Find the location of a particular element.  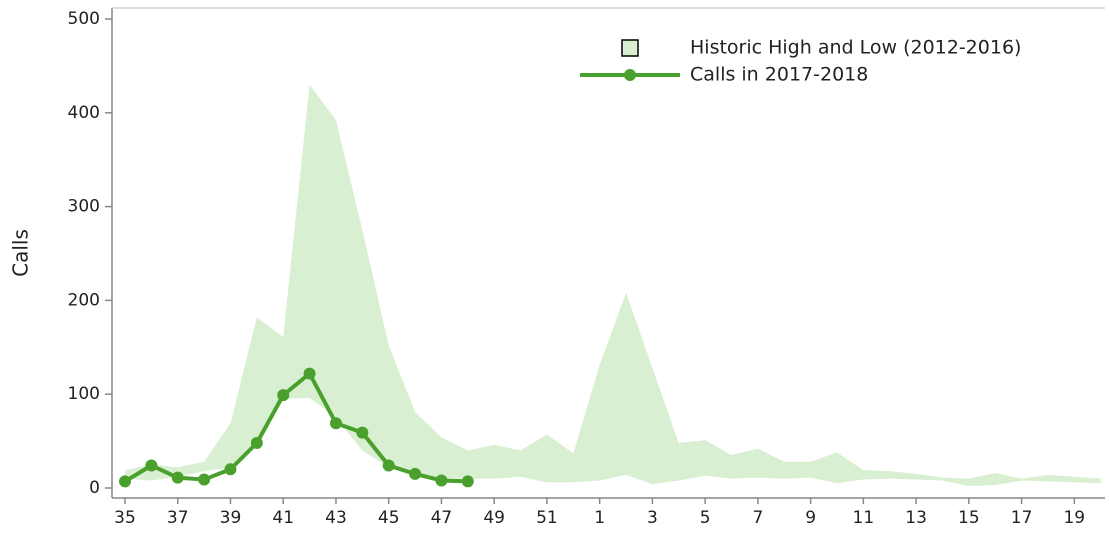

x-tick-label: 7 is located at coordinates (757, 518).